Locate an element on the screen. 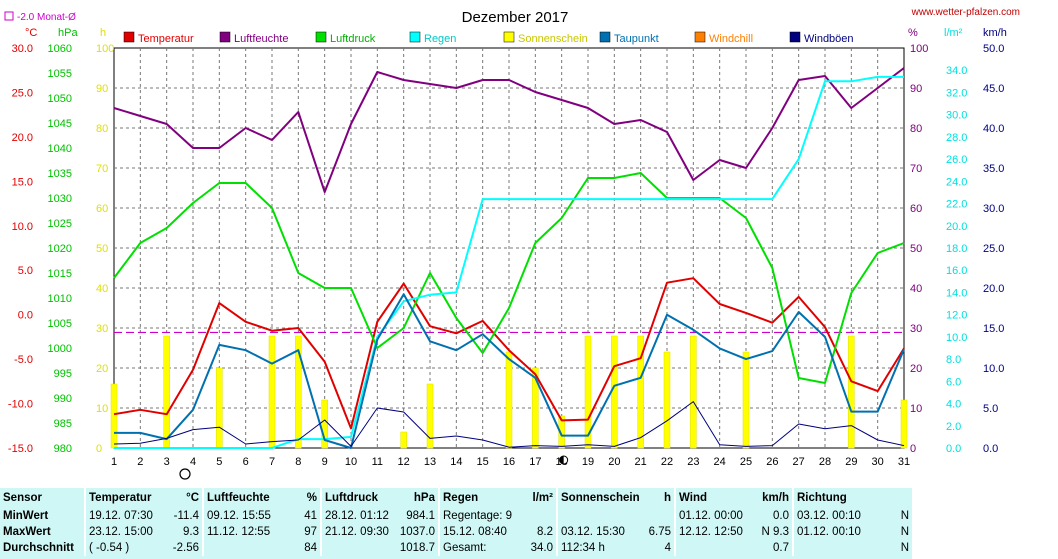 The image size is (1058, 559). axis-rain-tick: 6.0 is located at coordinates (953, 382).